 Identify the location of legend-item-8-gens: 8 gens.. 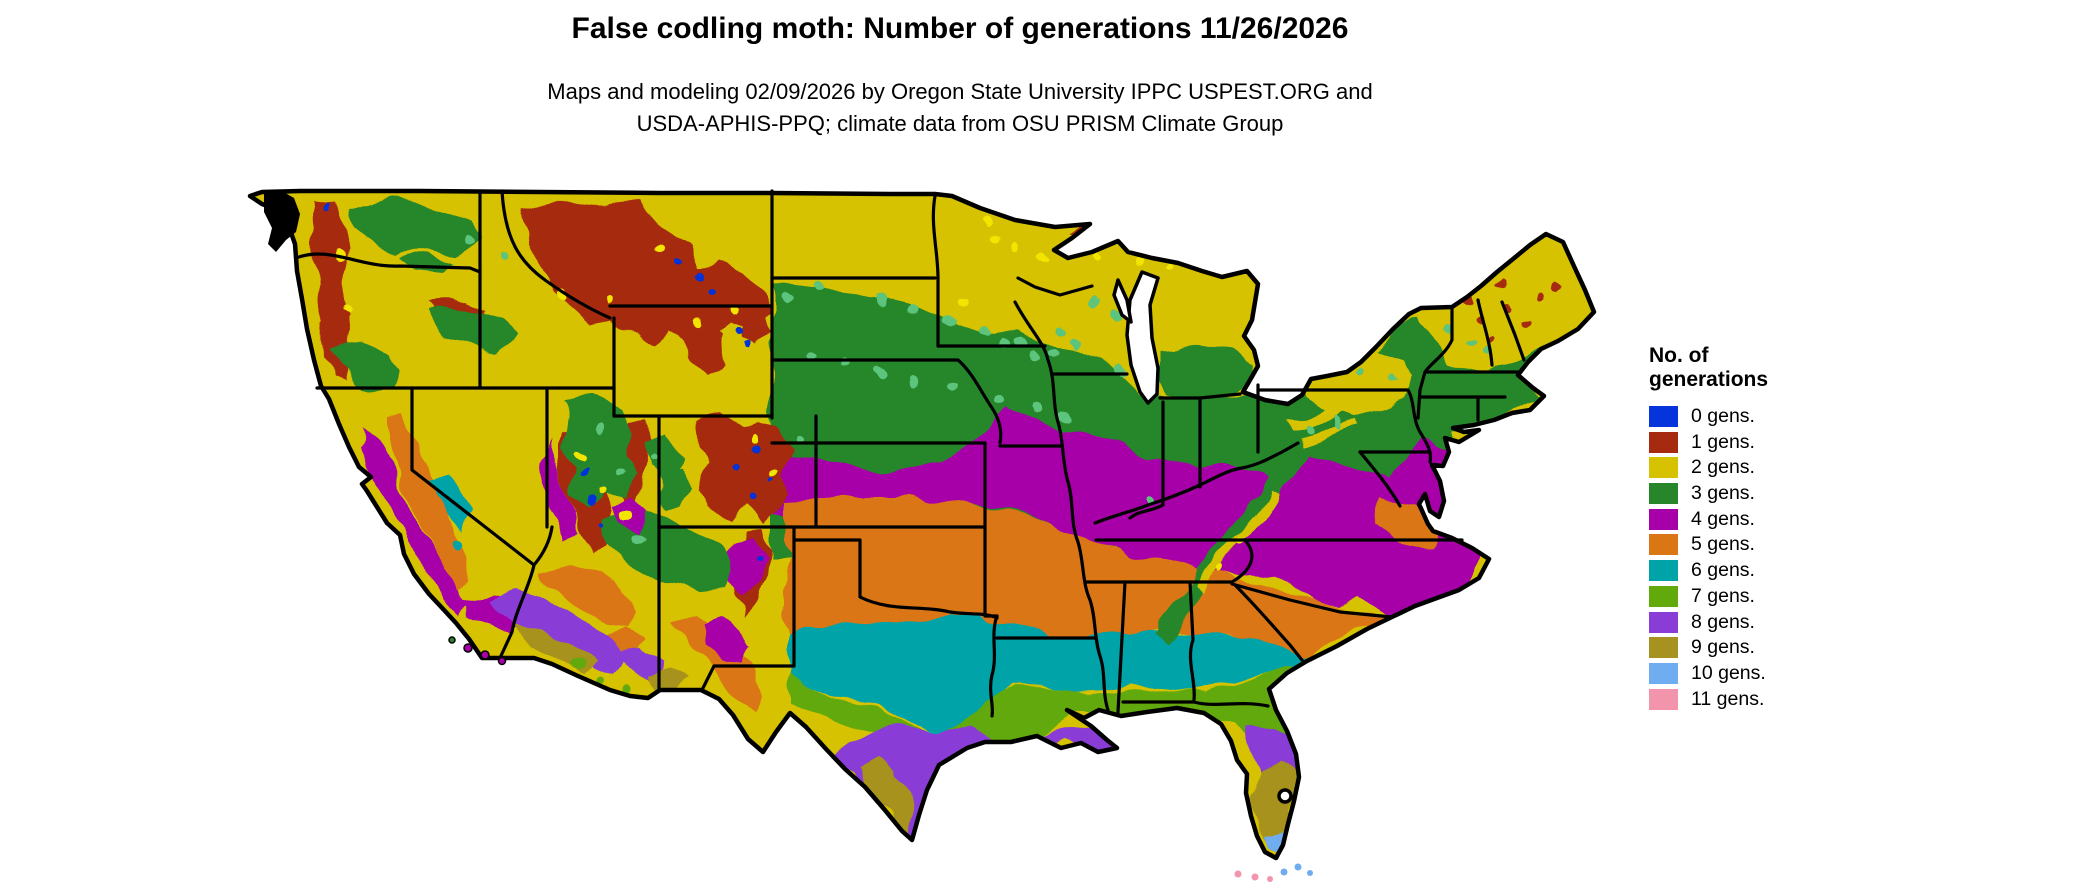
(1779, 621).